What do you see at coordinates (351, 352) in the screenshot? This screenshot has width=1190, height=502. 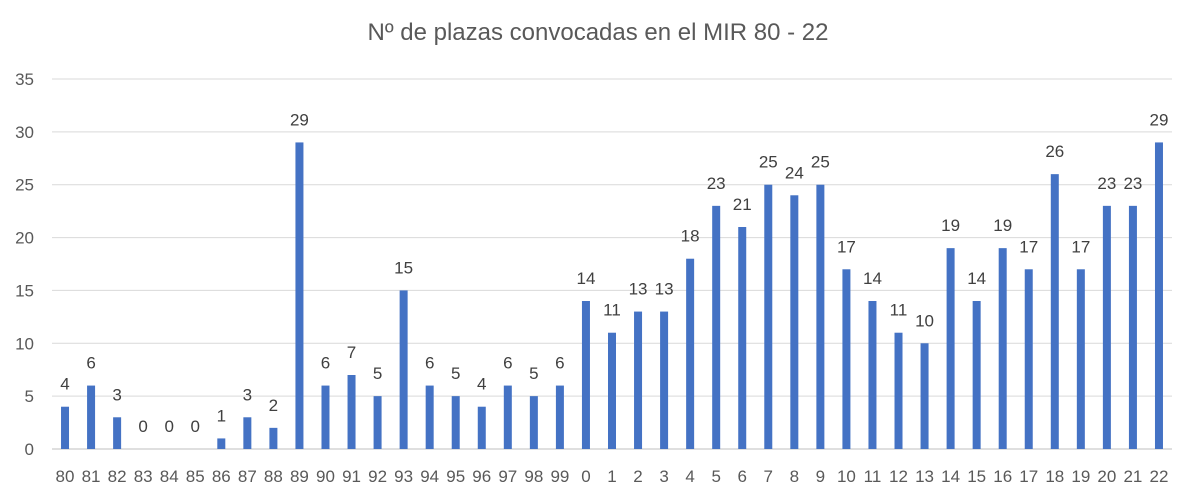 I see `data-label-91: 7` at bounding box center [351, 352].